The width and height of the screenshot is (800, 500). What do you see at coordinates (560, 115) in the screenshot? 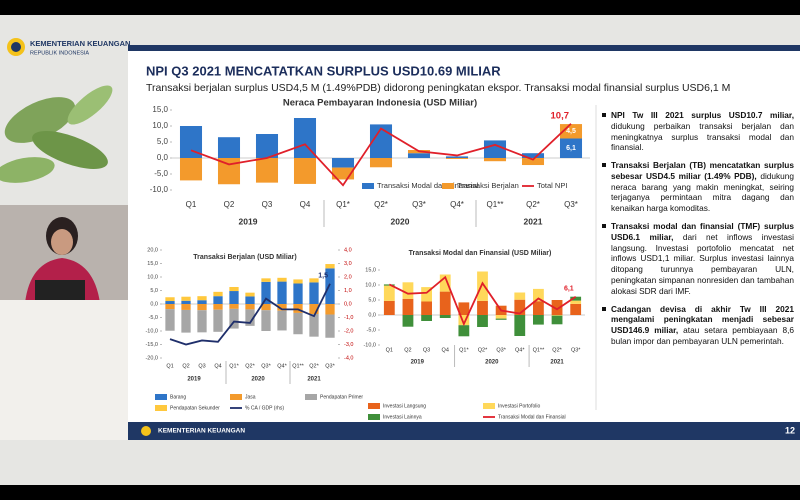
I see `value-label: 10,7` at bounding box center [560, 115].